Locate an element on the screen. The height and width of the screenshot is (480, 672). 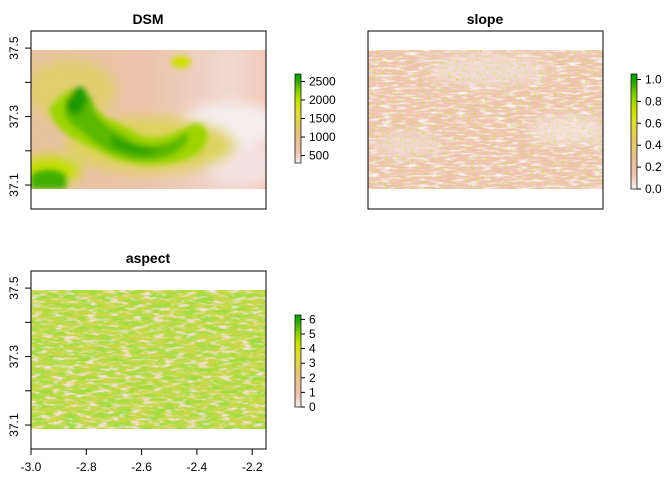
dsm-y-axis: 37.1 37.3 37.5 is located at coordinates (19, 116).